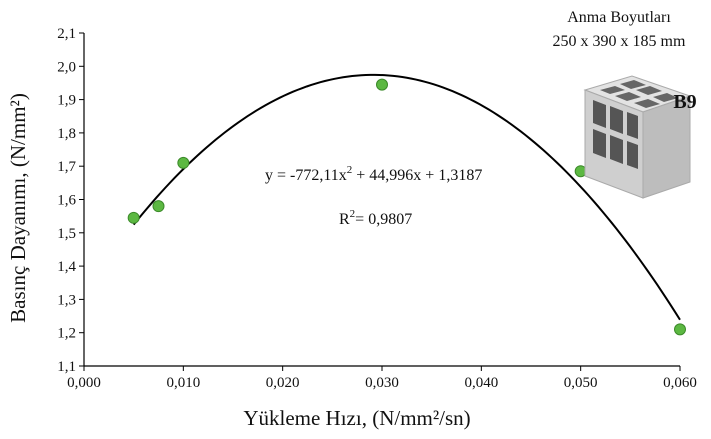 The image size is (711, 439). What do you see at coordinates (382, 383) in the screenshot?
I see `x-tick-label: 0,030` at bounding box center [382, 383].